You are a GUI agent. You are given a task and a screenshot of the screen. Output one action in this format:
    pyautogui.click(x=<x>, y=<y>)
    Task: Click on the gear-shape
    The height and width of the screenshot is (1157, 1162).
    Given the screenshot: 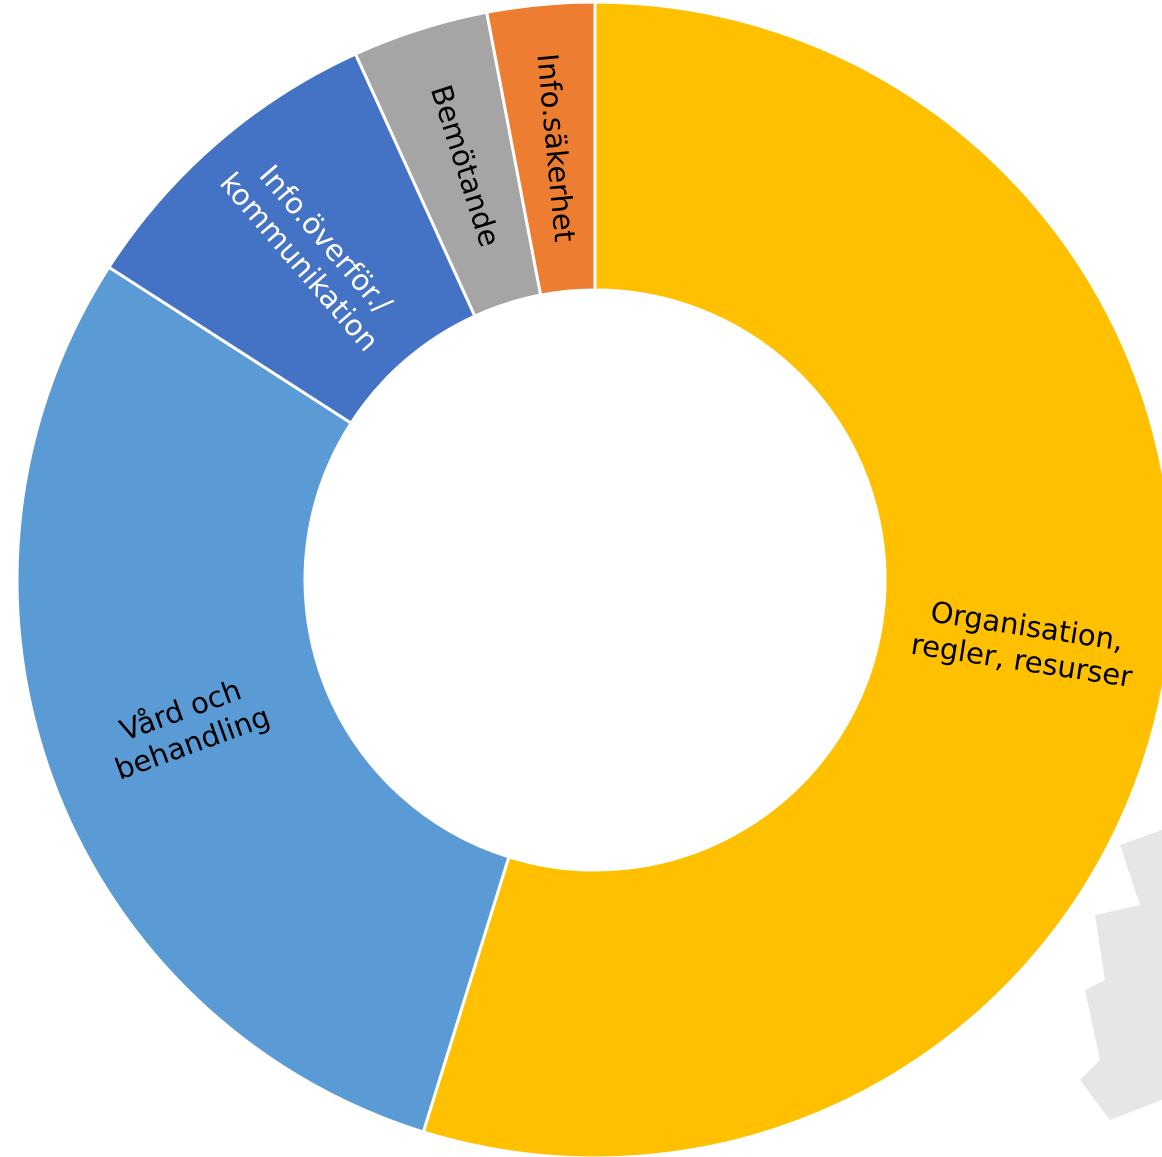 What is the action you would take?
    pyautogui.click(x=1121, y=975)
    